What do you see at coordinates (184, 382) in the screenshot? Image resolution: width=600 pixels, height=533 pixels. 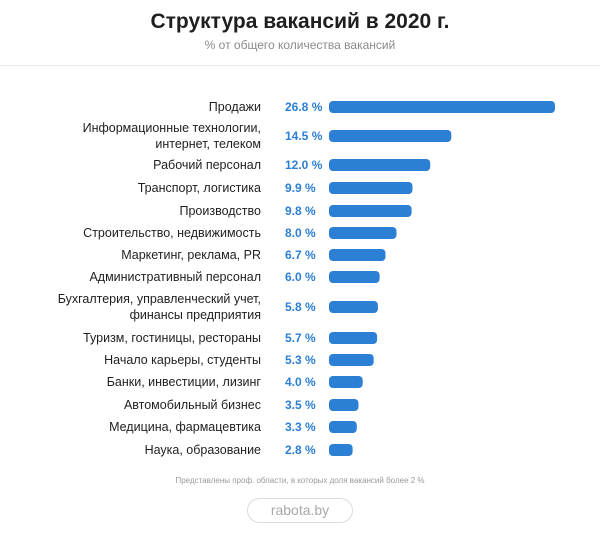 I see `category-label: Банки, инвестиции, лизинг` at bounding box center [184, 382].